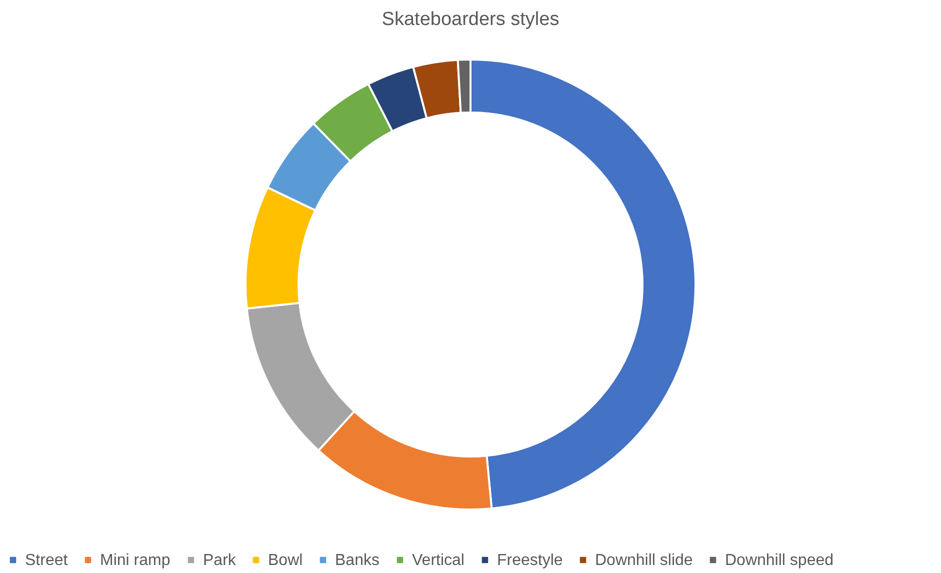 The width and height of the screenshot is (941, 573). What do you see at coordinates (644, 560) in the screenshot?
I see `legend-label: Downhill slide` at bounding box center [644, 560].